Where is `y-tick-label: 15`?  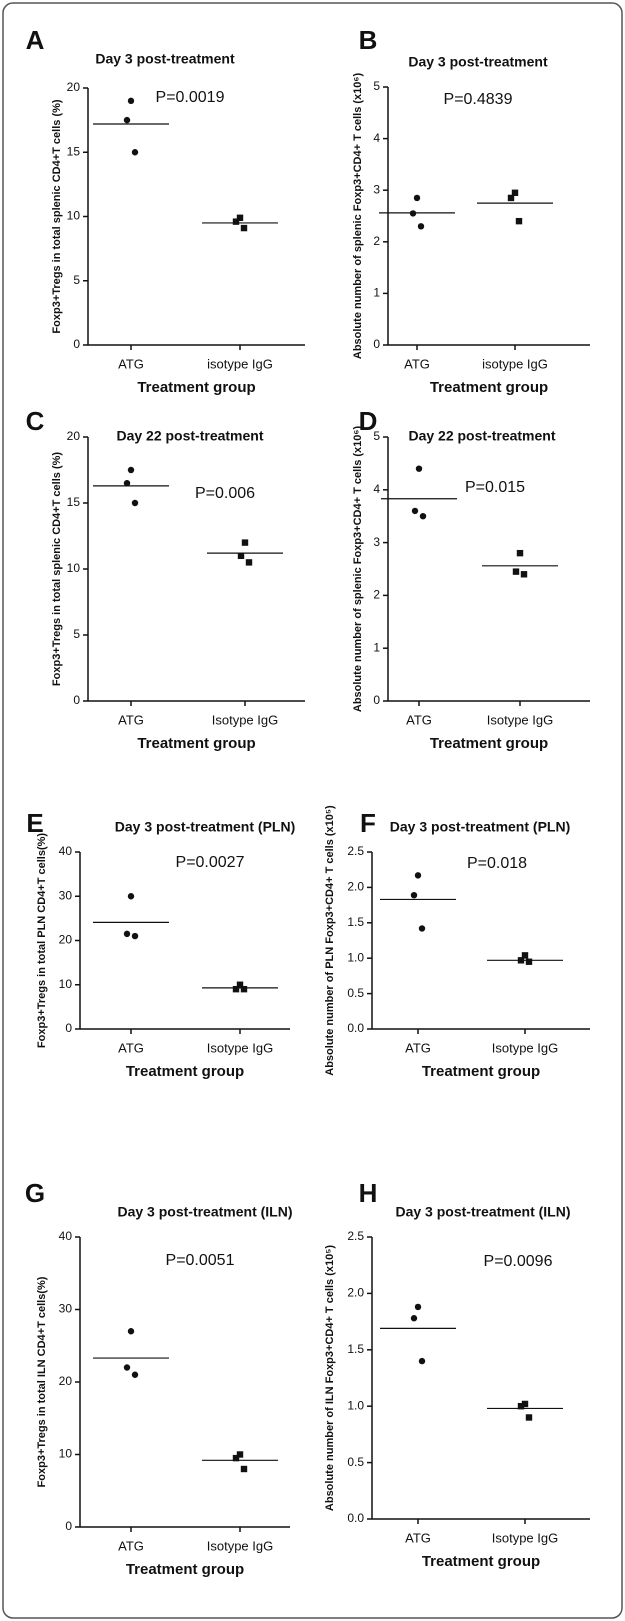 y-tick-label: 15 is located at coordinates (74, 151).